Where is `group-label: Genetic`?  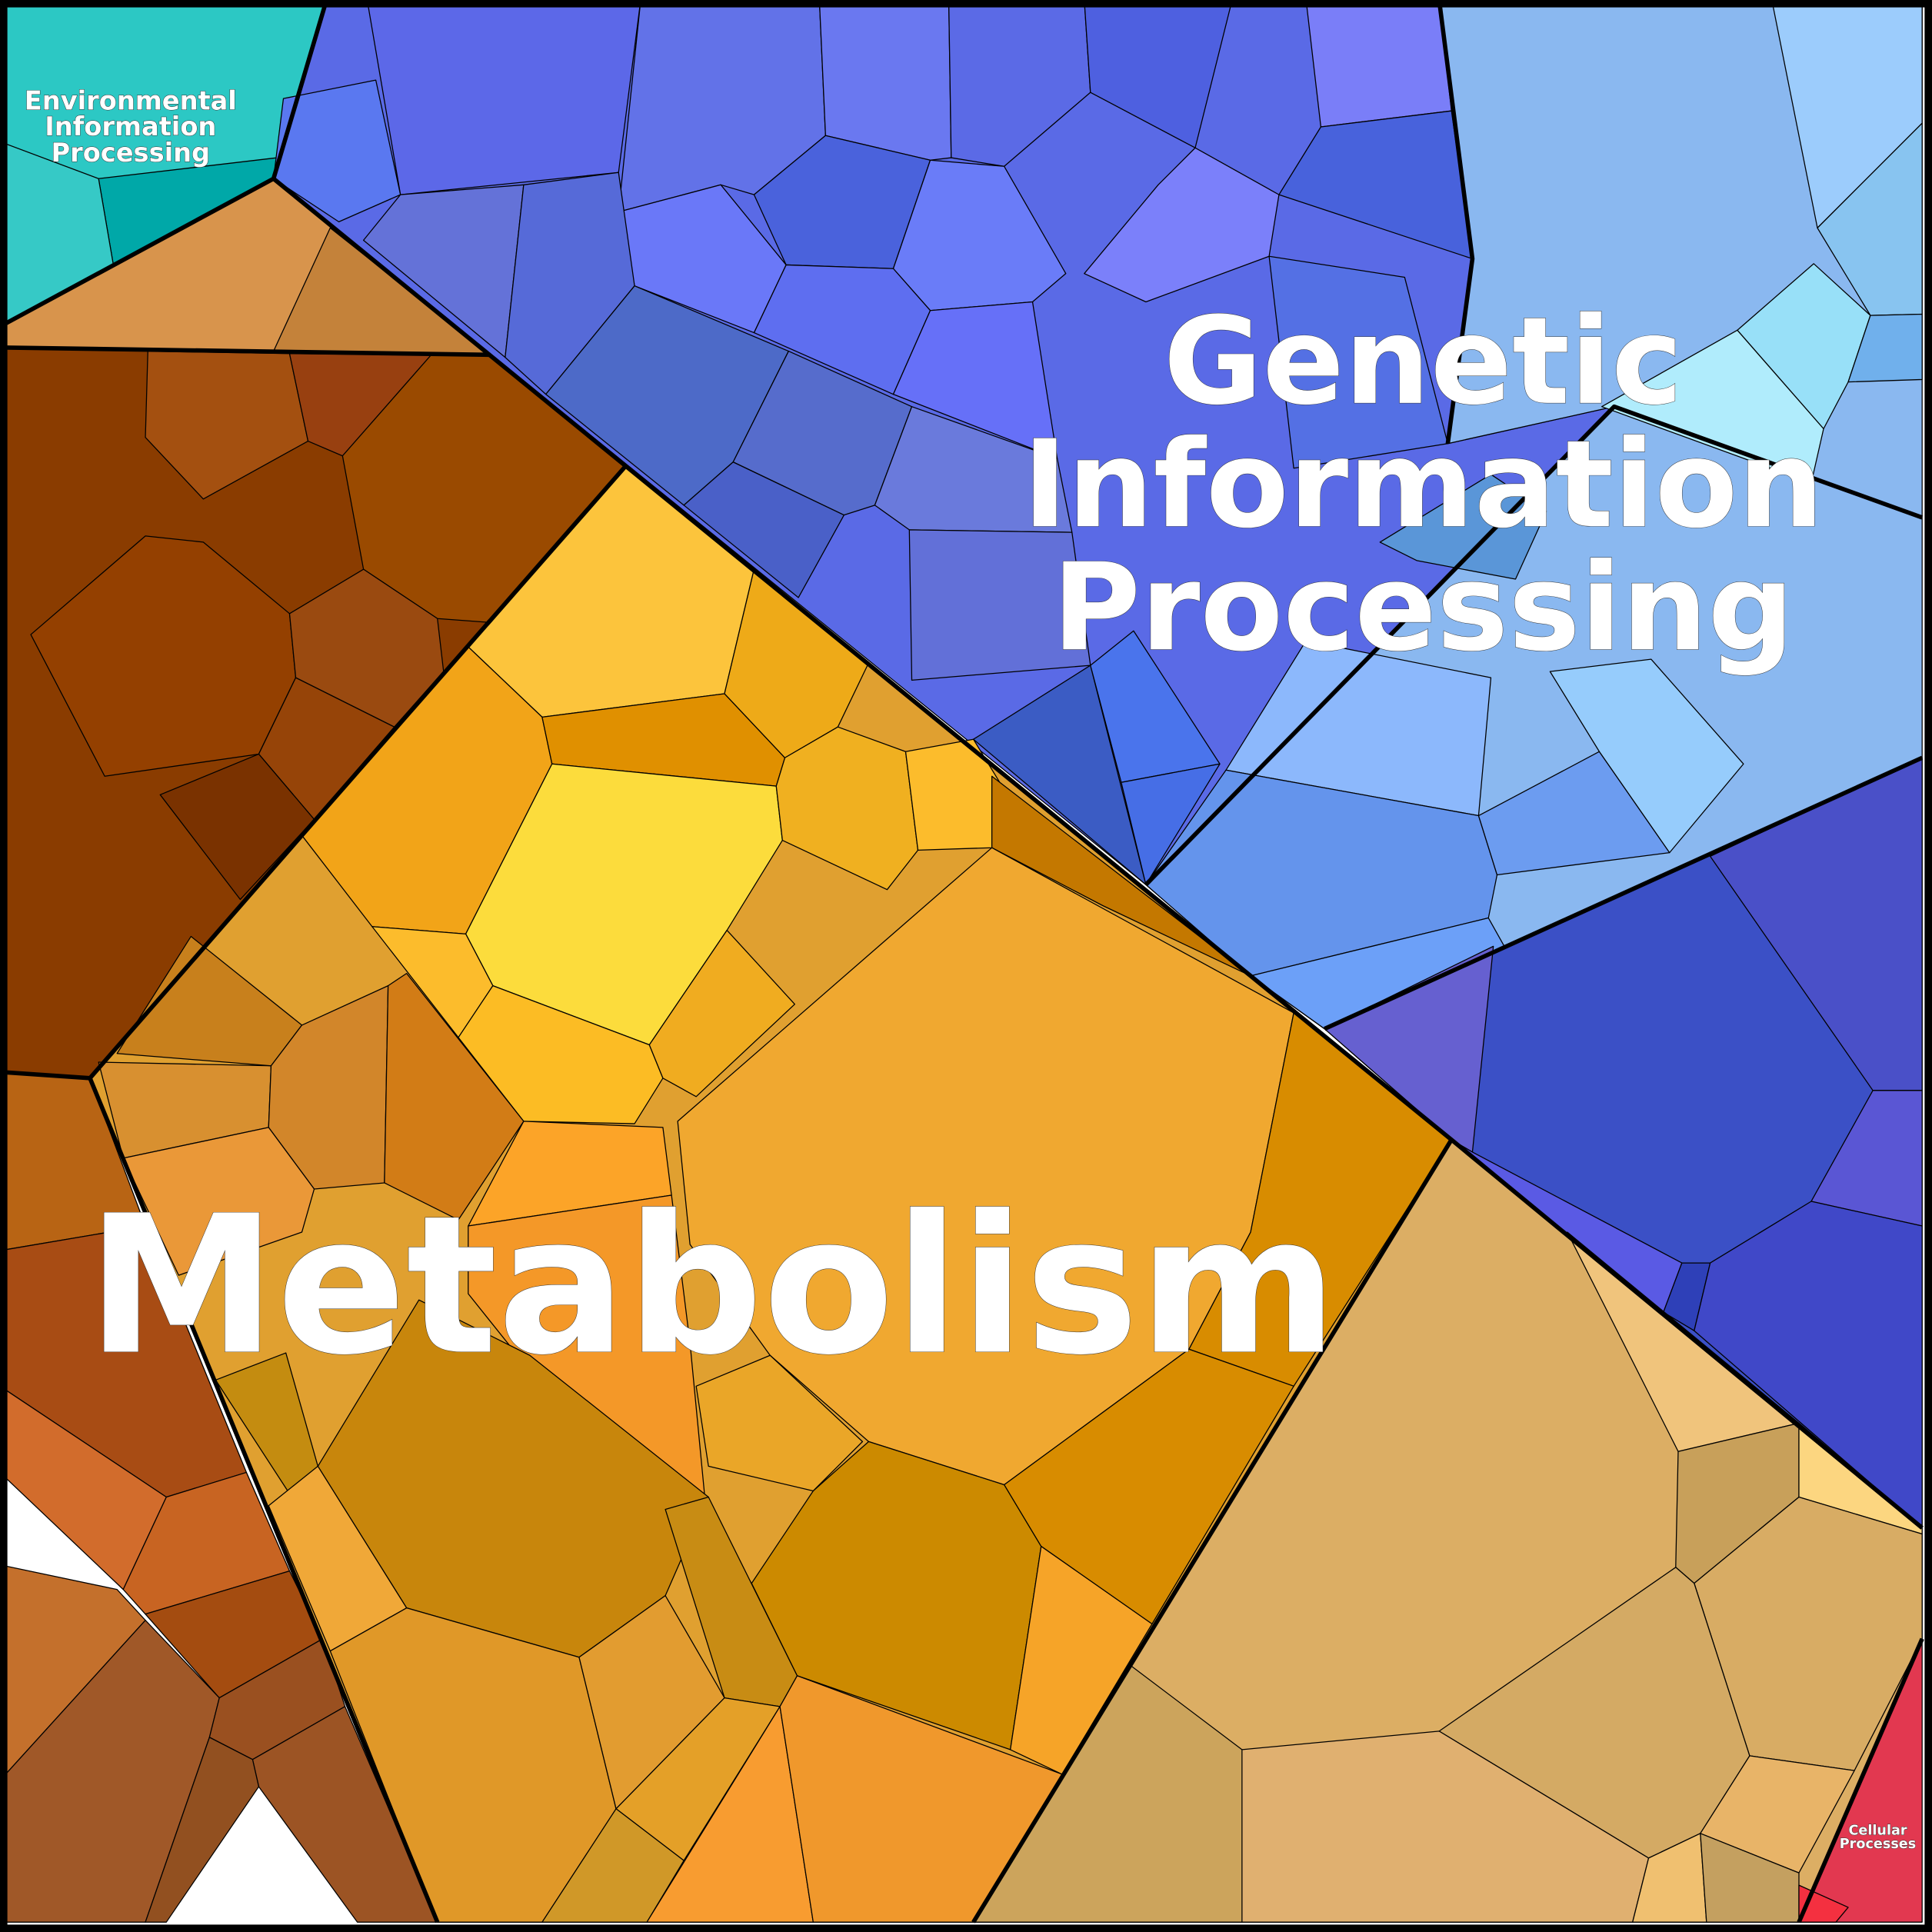 group-label: Genetic is located at coordinates (1424, 361).